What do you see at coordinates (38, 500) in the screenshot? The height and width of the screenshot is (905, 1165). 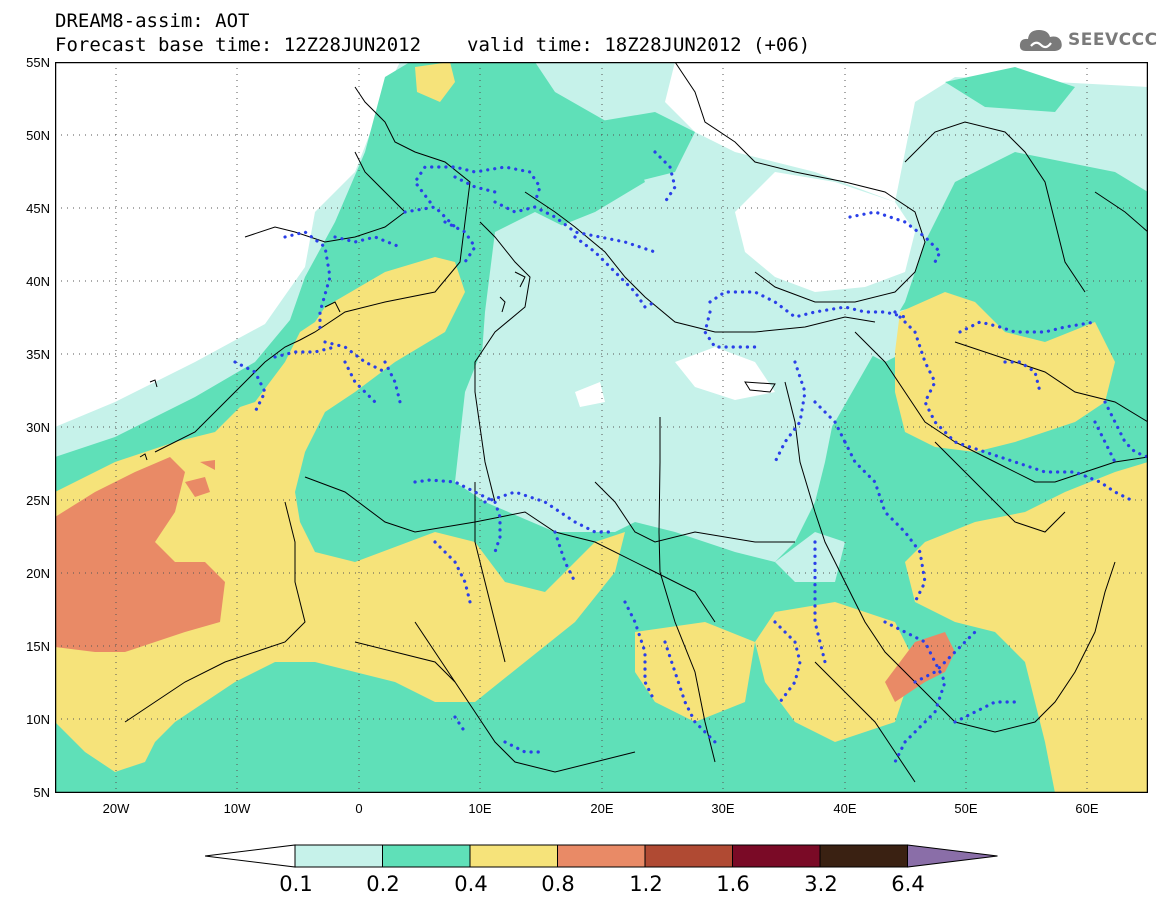 I see `lat-label: 25N` at bounding box center [38, 500].